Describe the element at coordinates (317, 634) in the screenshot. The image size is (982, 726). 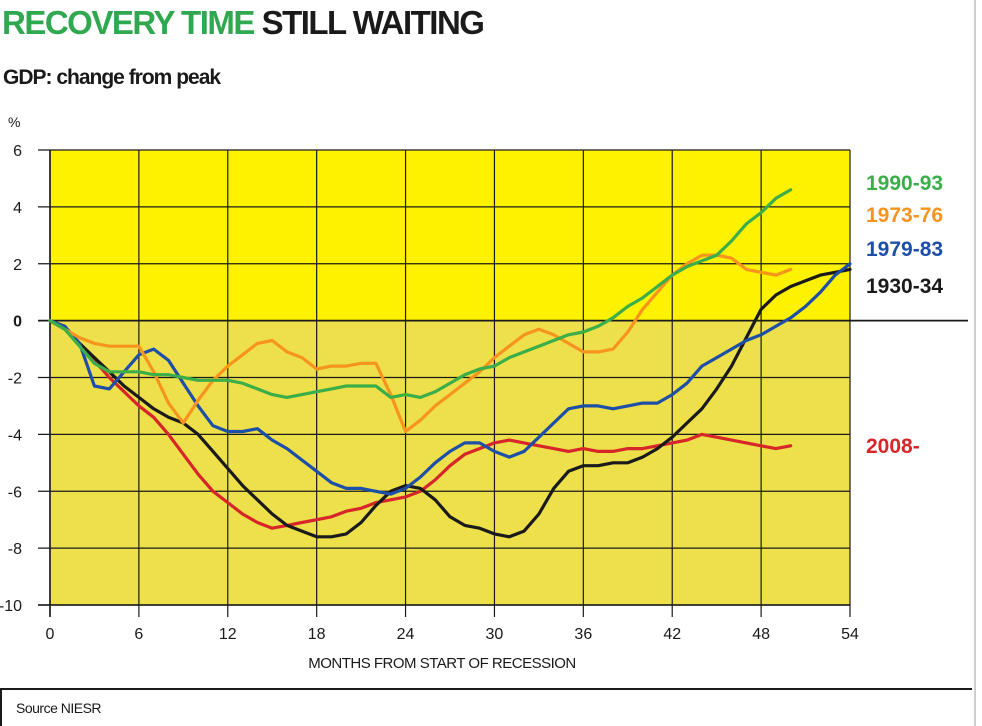
I see `x-tick-label: 18` at that location.